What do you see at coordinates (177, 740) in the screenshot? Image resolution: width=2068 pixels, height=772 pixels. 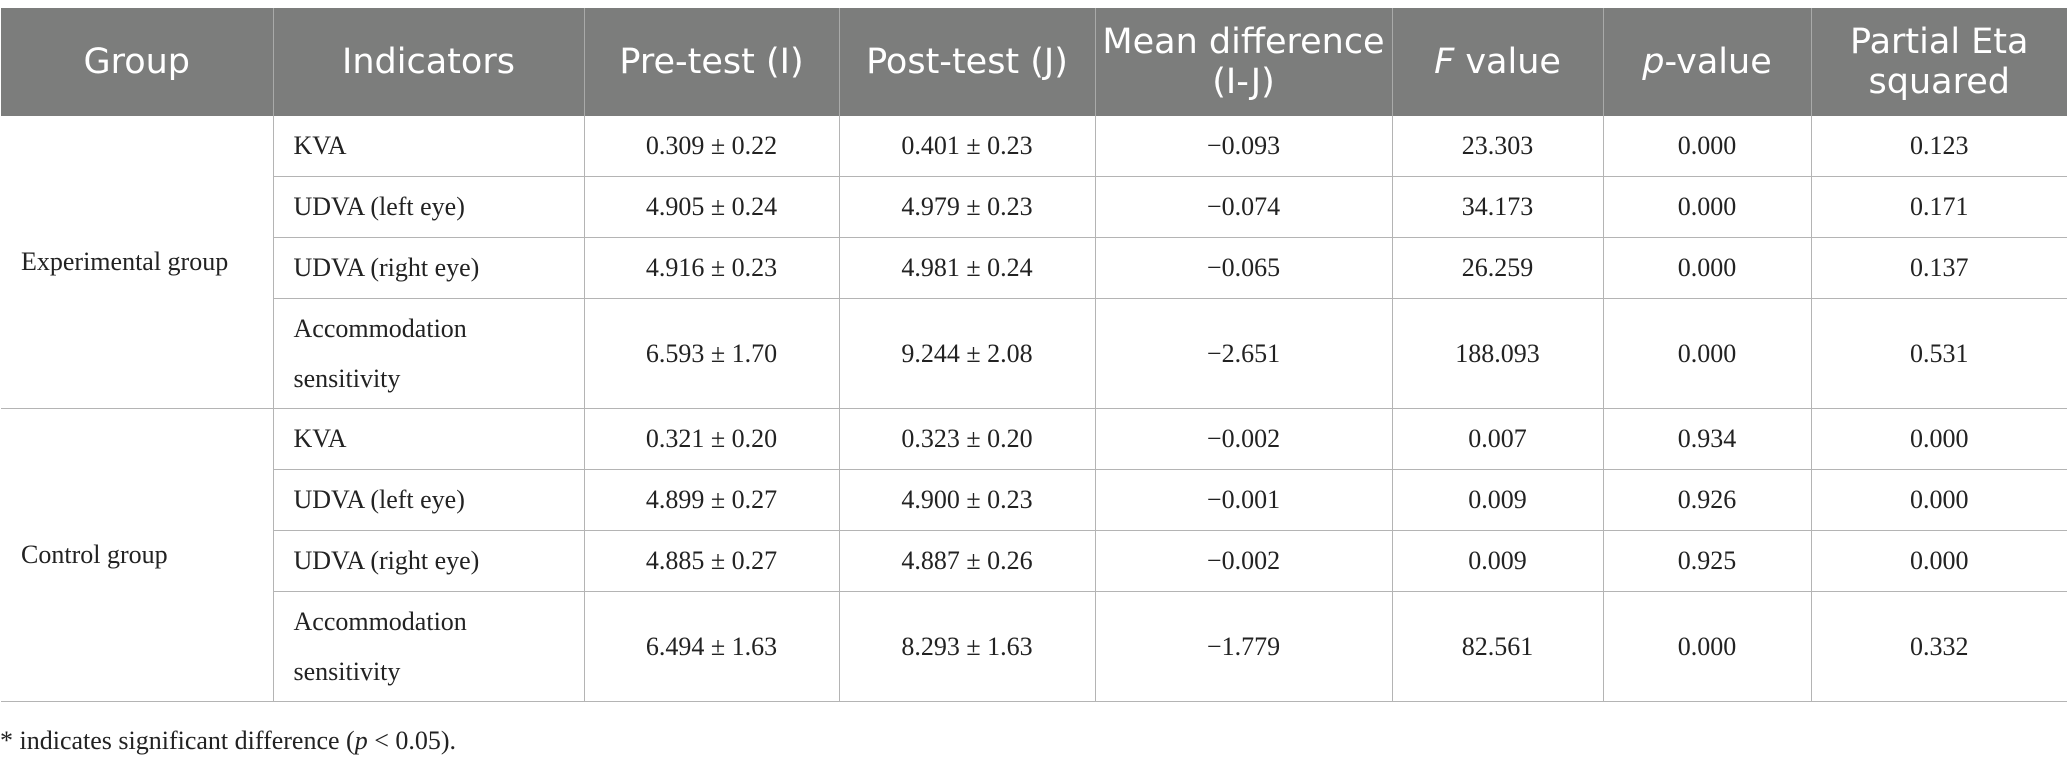 I see `footnote-prefix: * indicates significant difference (` at bounding box center [177, 740].